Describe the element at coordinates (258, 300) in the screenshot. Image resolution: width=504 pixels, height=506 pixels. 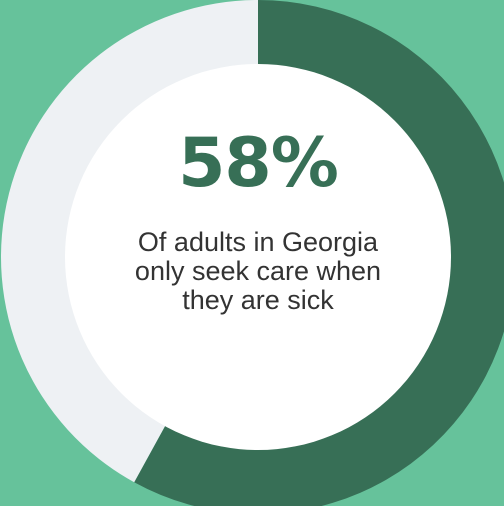
I see `caption-line-3: they are sick` at that location.